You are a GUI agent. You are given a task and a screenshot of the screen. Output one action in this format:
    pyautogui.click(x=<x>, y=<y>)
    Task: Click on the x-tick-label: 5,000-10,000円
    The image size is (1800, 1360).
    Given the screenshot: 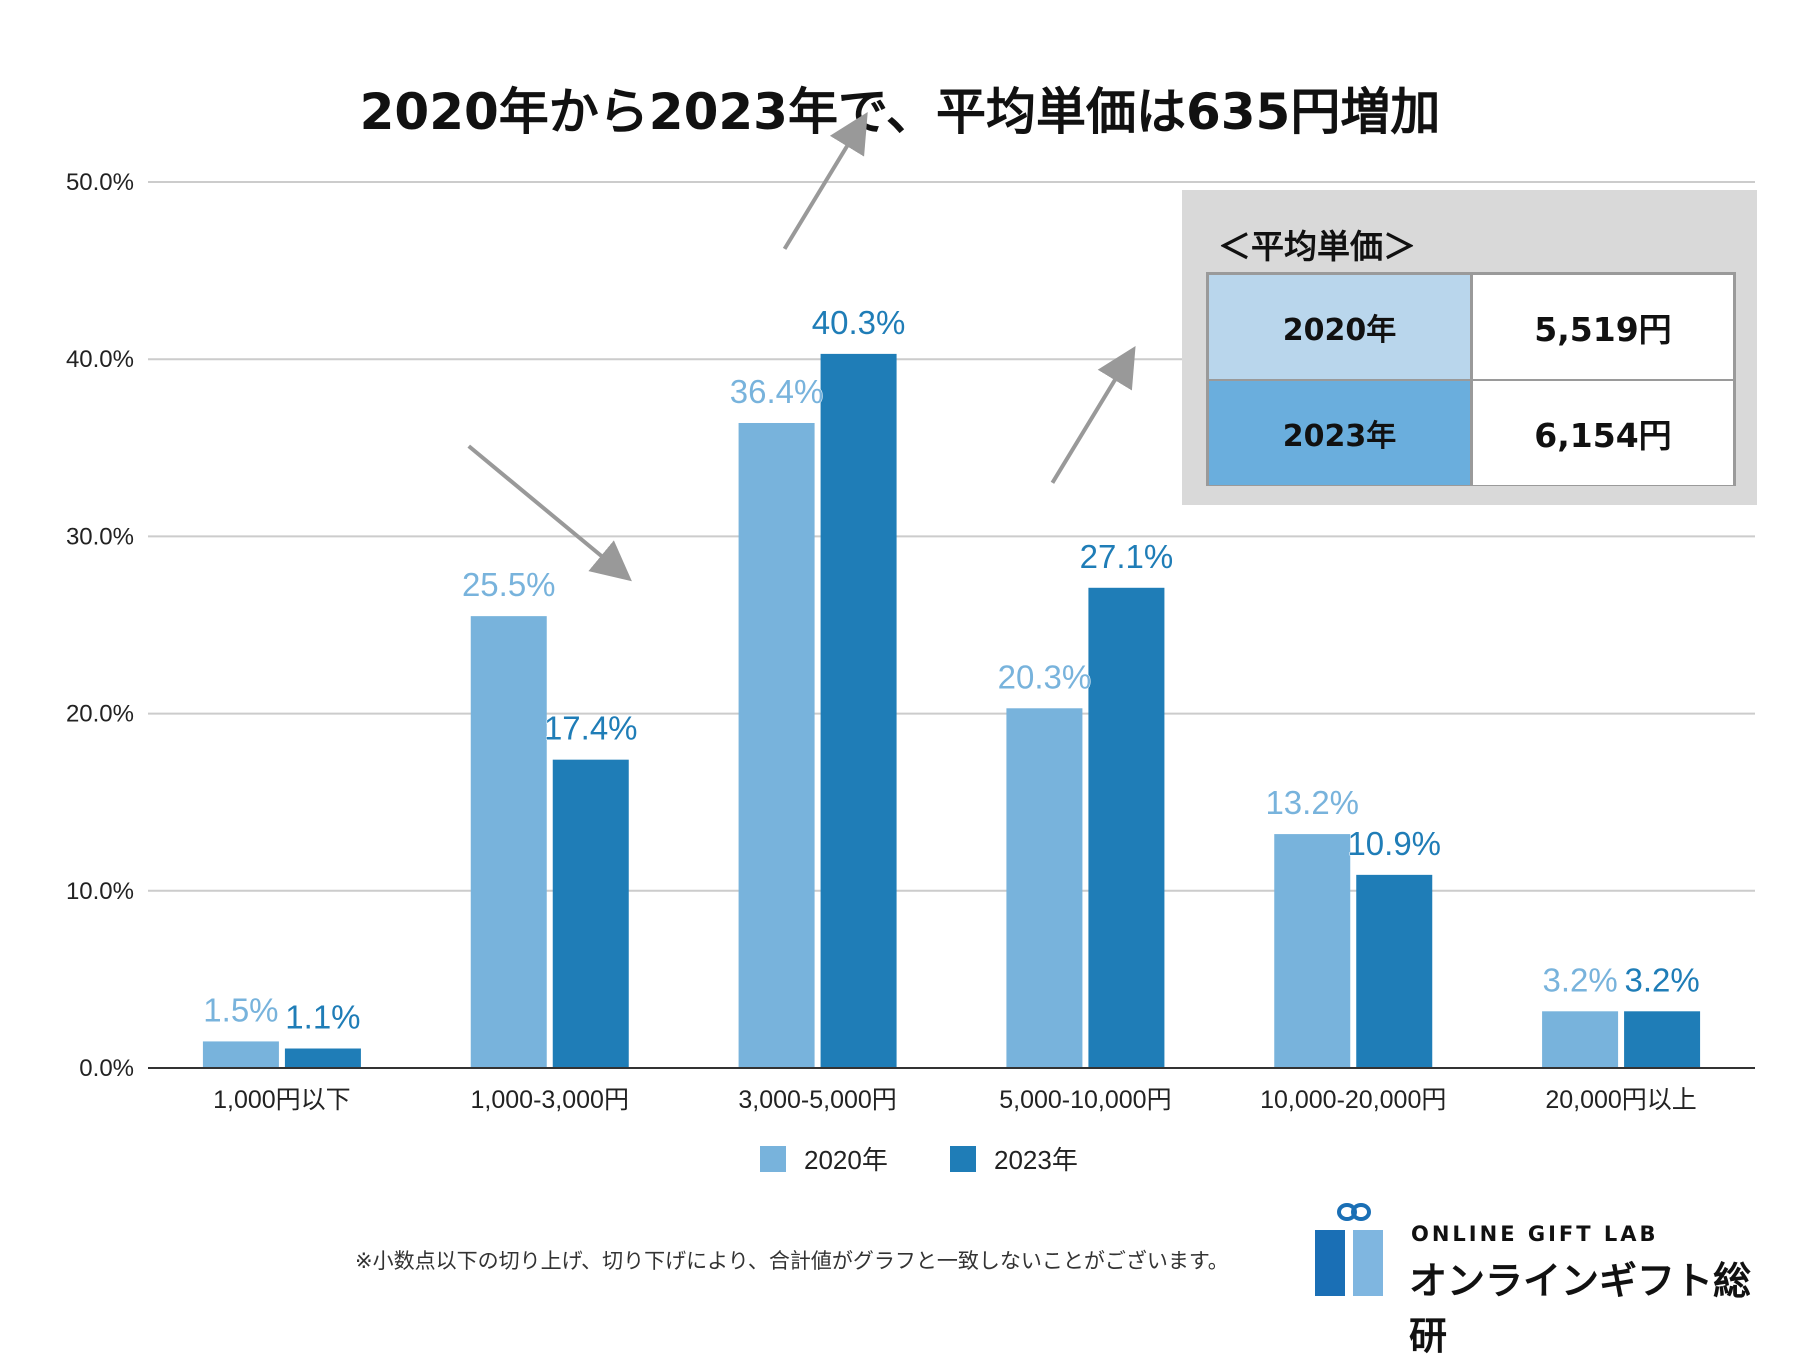 What is the action you would take?
    pyautogui.click(x=1085, y=1100)
    